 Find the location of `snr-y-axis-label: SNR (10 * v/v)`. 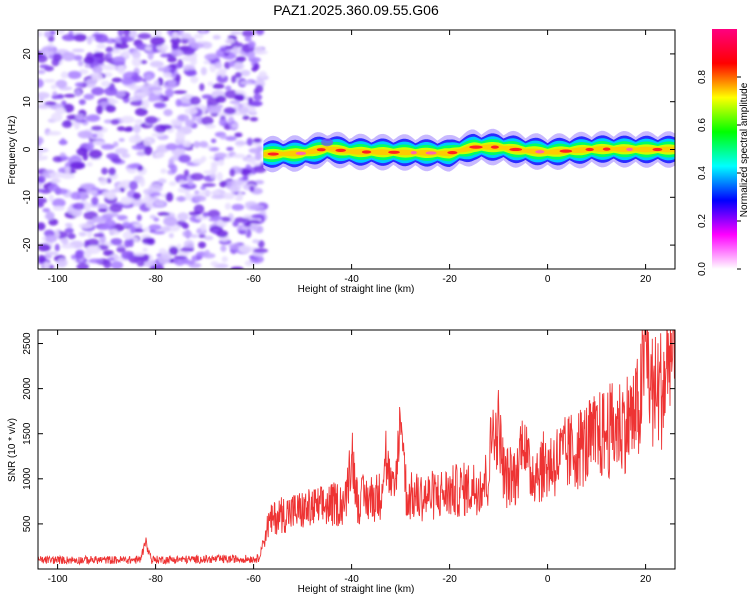

snr-y-axis-label: SNR (10 * v/v) is located at coordinates (12, 450).